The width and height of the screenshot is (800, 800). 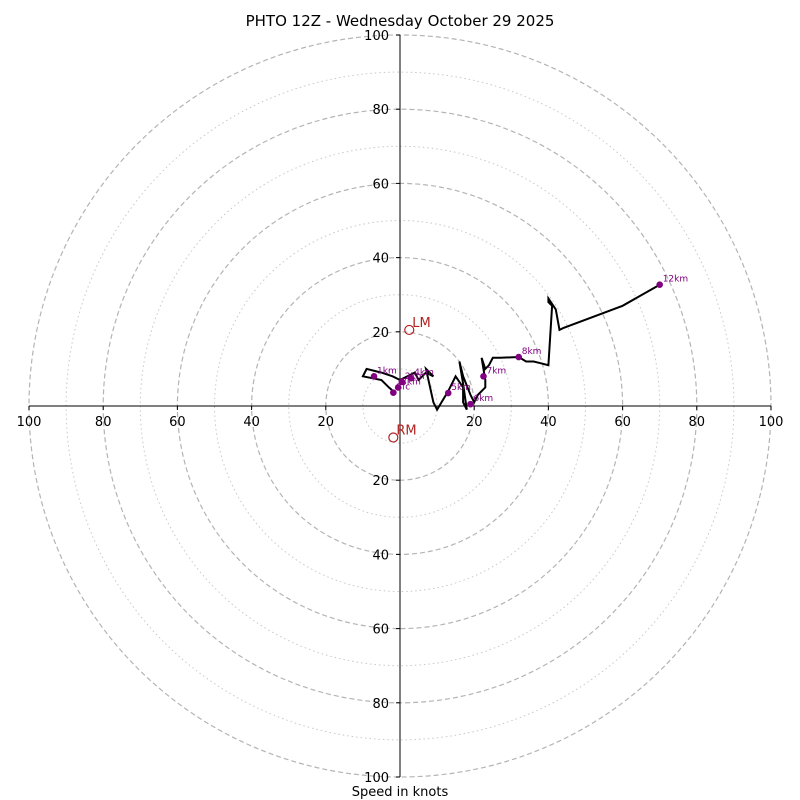 I want to click on height-marker-label: 3km, so click(x=411, y=382).